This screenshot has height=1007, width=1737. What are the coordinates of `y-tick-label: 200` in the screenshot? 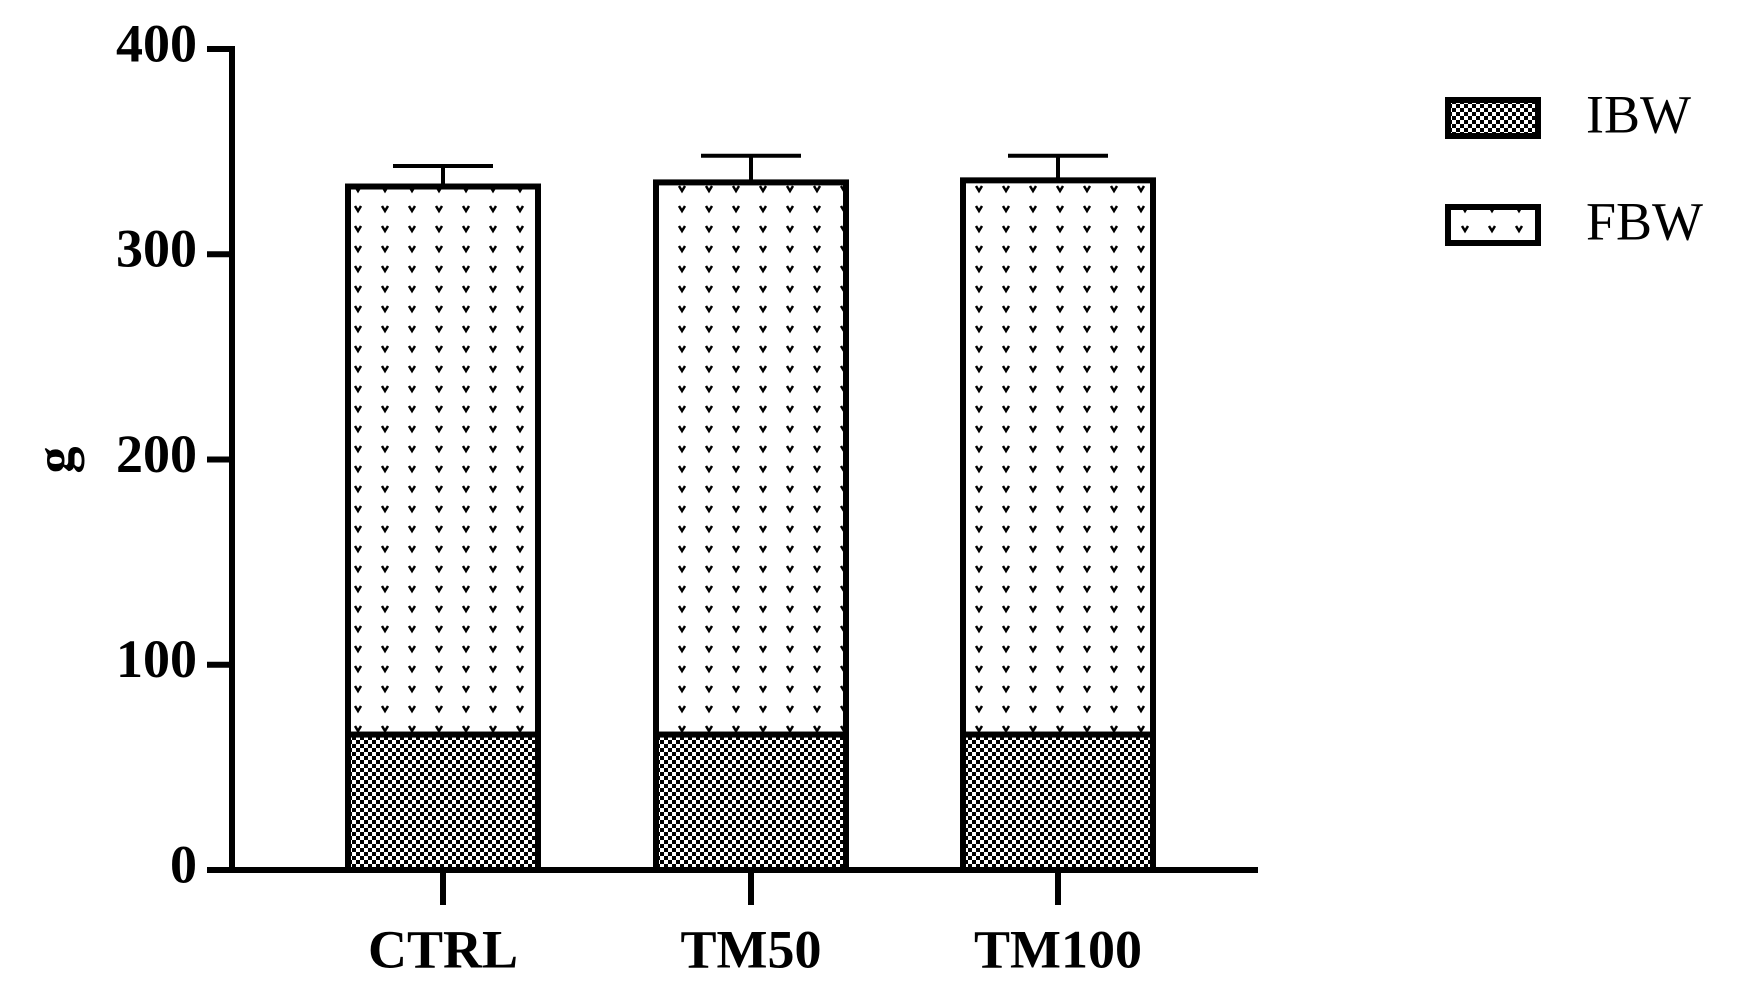 It's located at (156, 454).